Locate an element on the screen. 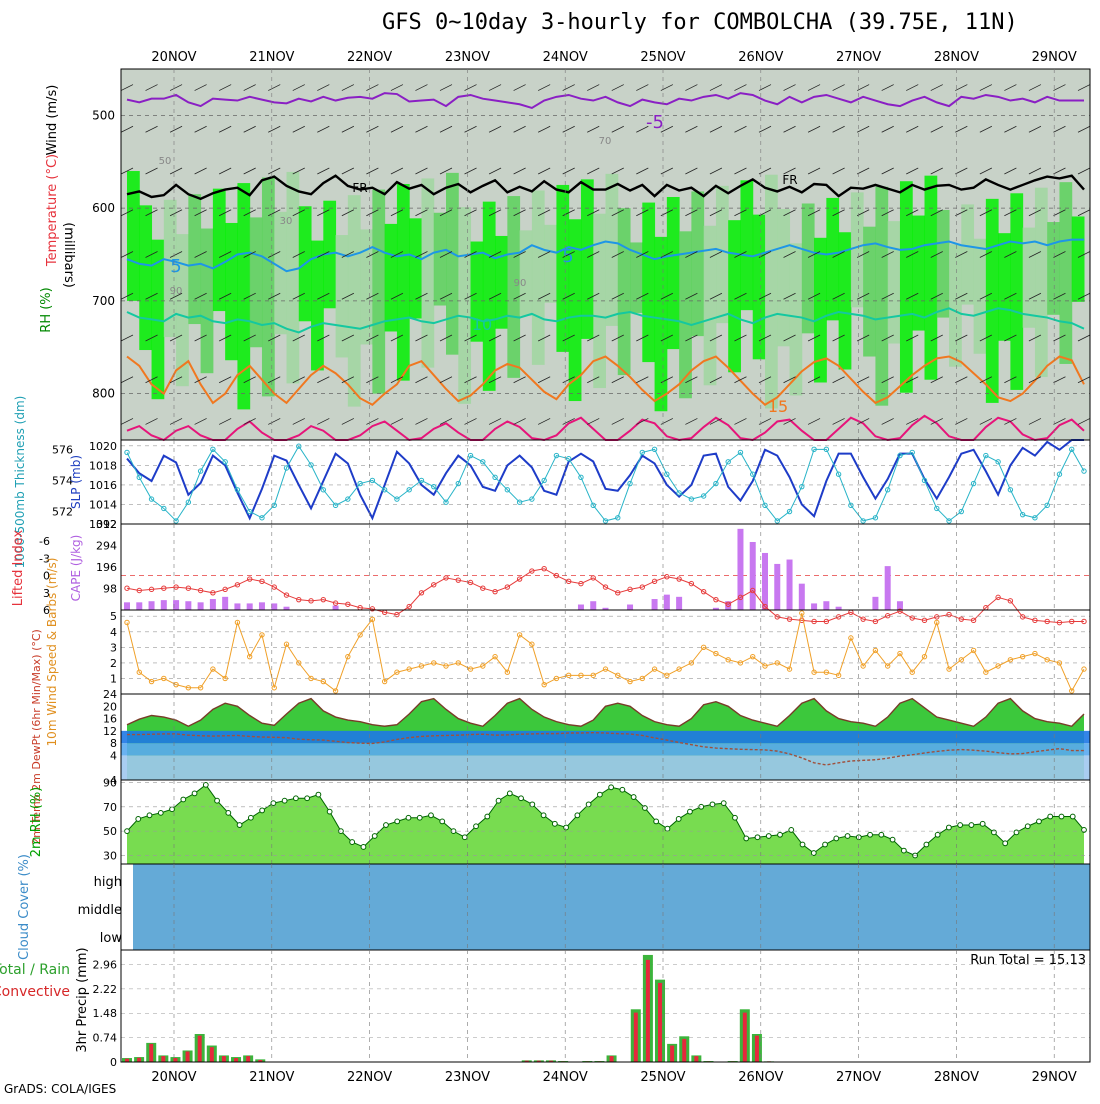 This screenshot has height=1104, width=1100. rh-axis-label: RH (%) is located at coordinates (46, 309).